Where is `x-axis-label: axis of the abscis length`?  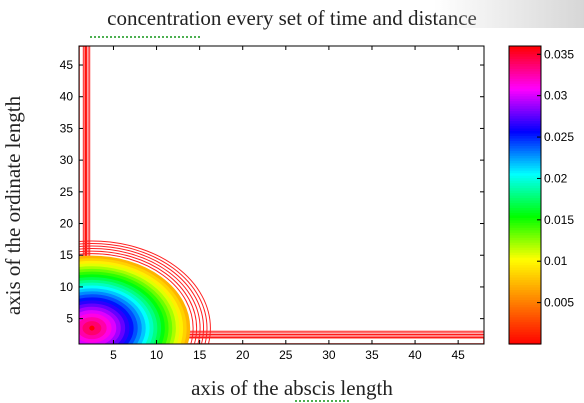
x-axis-label: axis of the abscis length is located at coordinates (292, 388).